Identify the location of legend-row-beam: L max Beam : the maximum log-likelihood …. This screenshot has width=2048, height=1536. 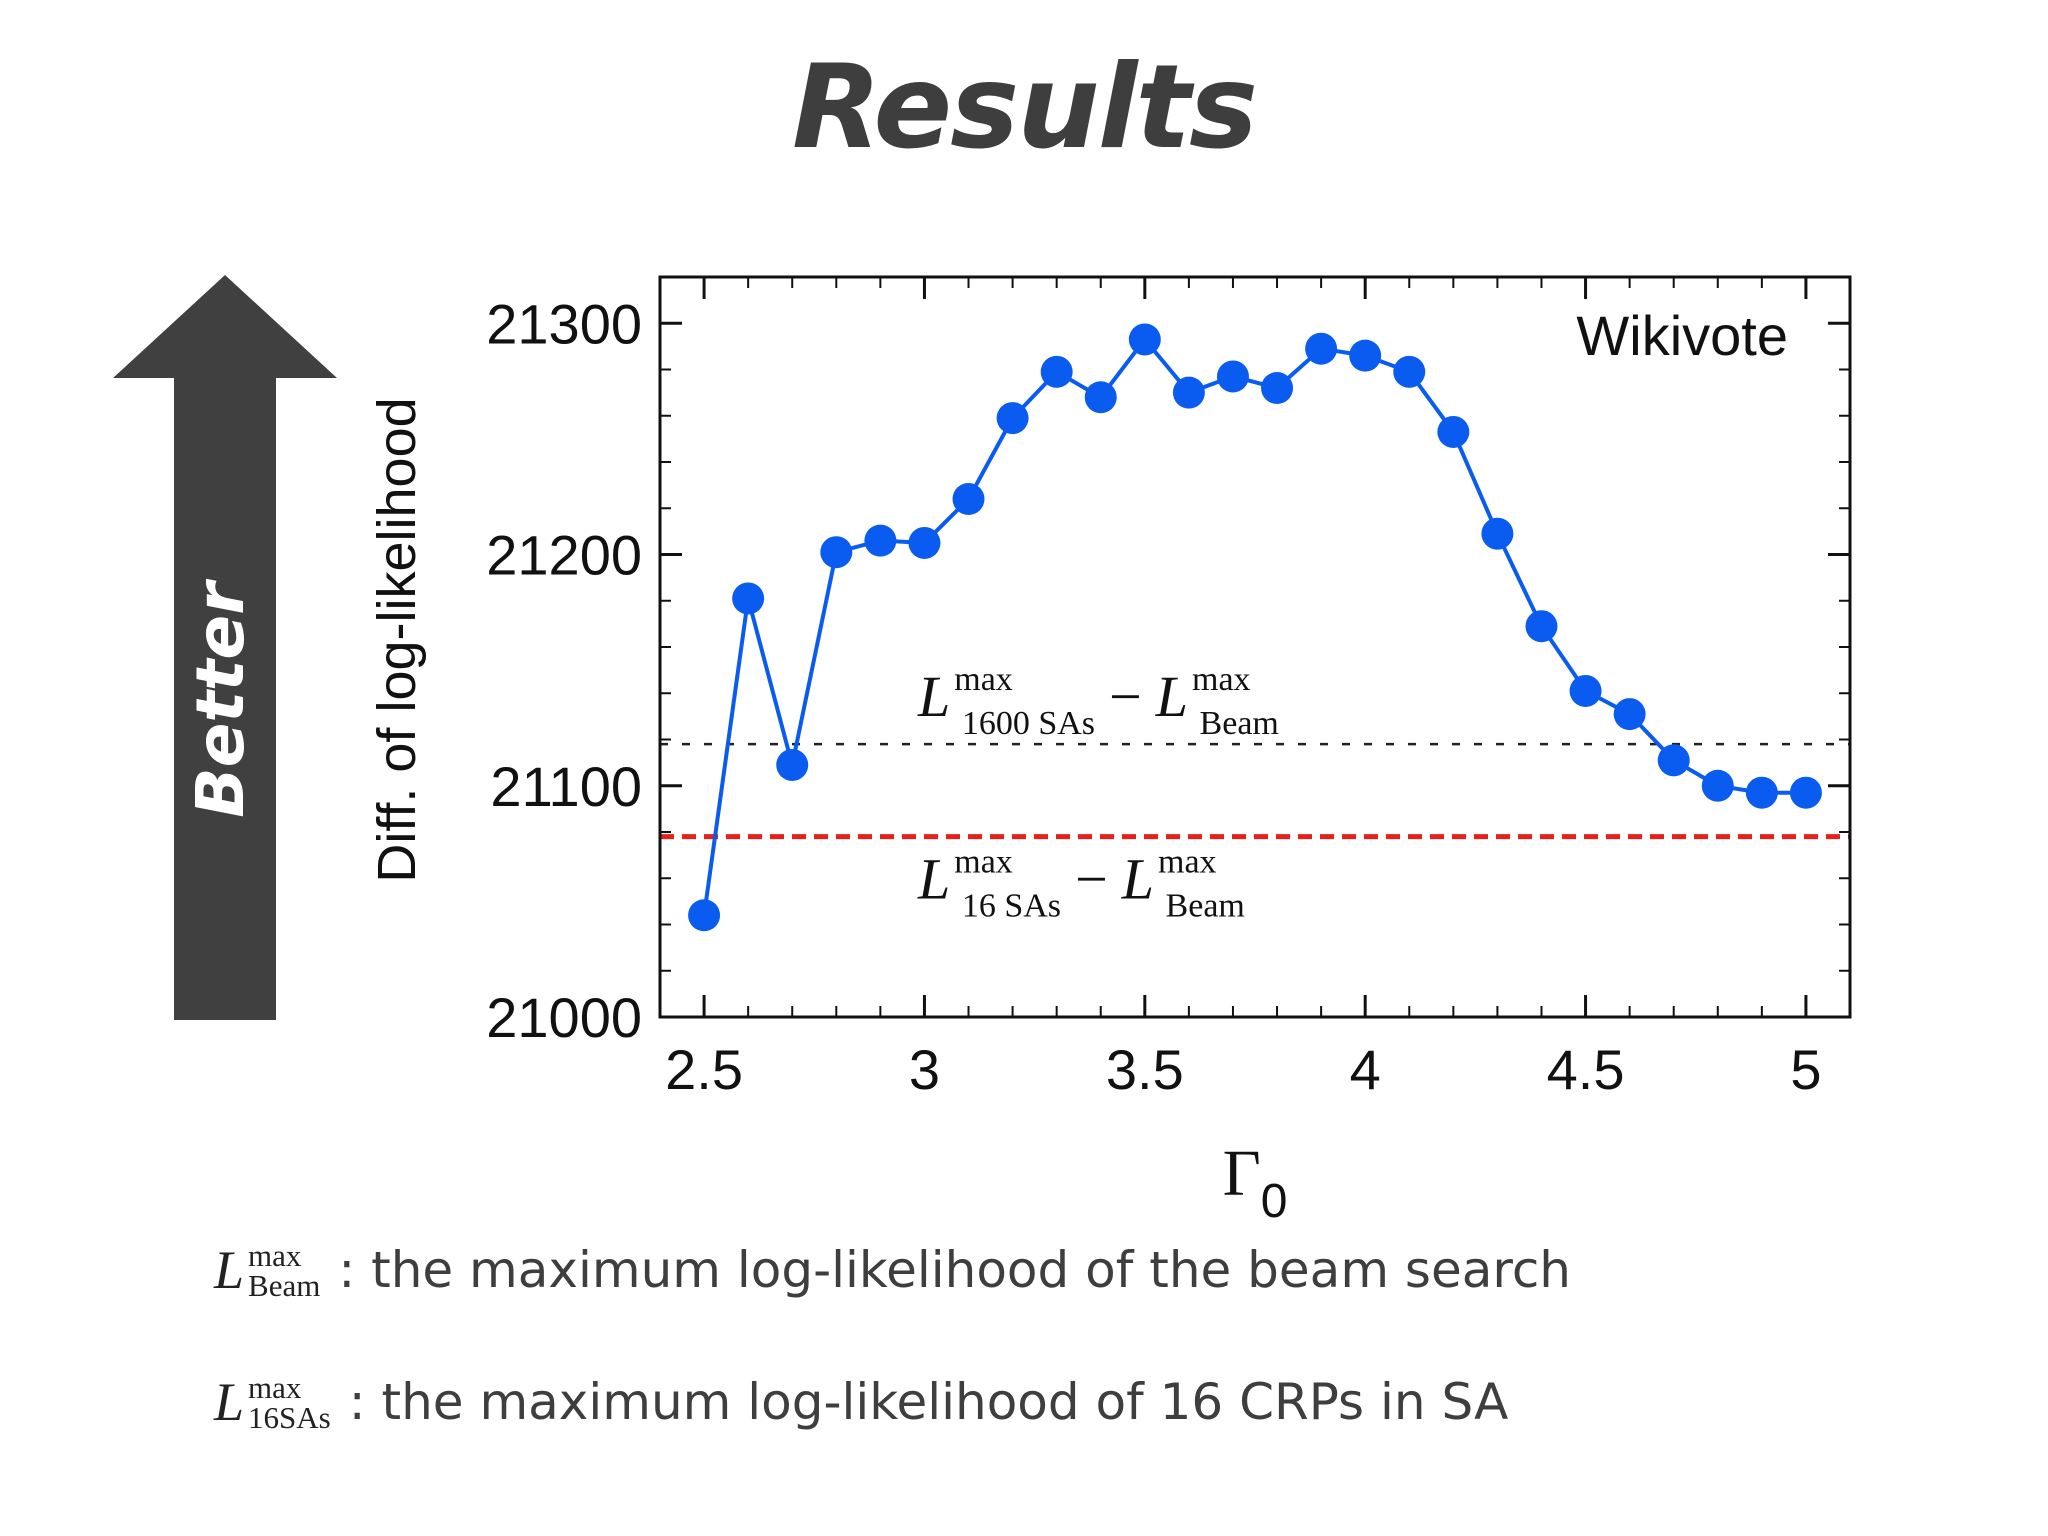
(892, 1270).